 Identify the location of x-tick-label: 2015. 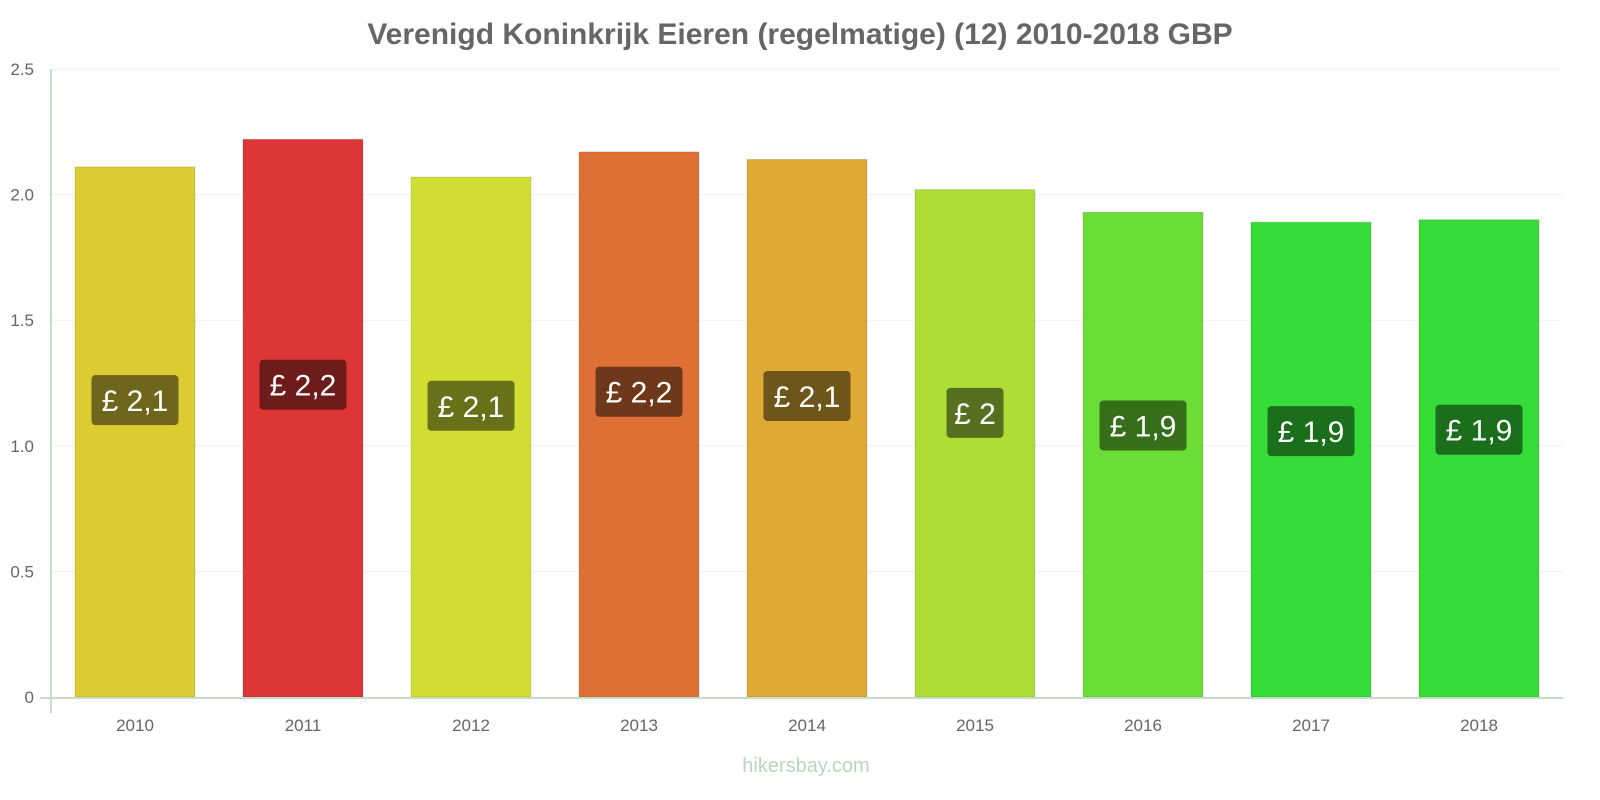
(975, 725).